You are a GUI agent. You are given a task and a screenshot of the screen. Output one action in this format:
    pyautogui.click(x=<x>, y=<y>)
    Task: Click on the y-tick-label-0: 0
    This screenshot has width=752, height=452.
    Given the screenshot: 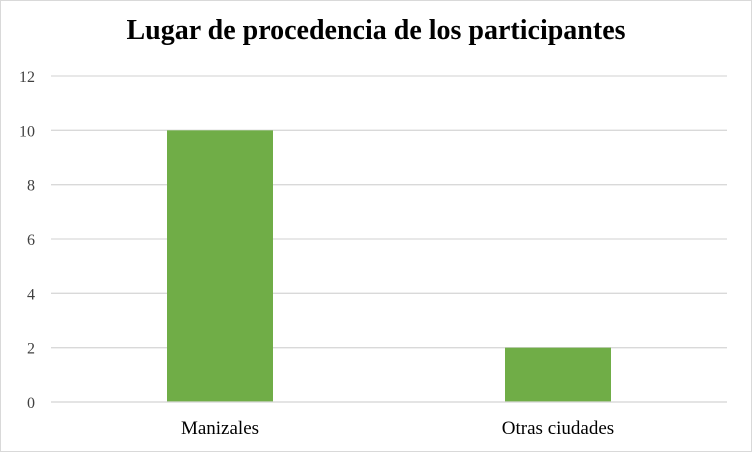 What is the action you would take?
    pyautogui.click(x=31, y=403)
    